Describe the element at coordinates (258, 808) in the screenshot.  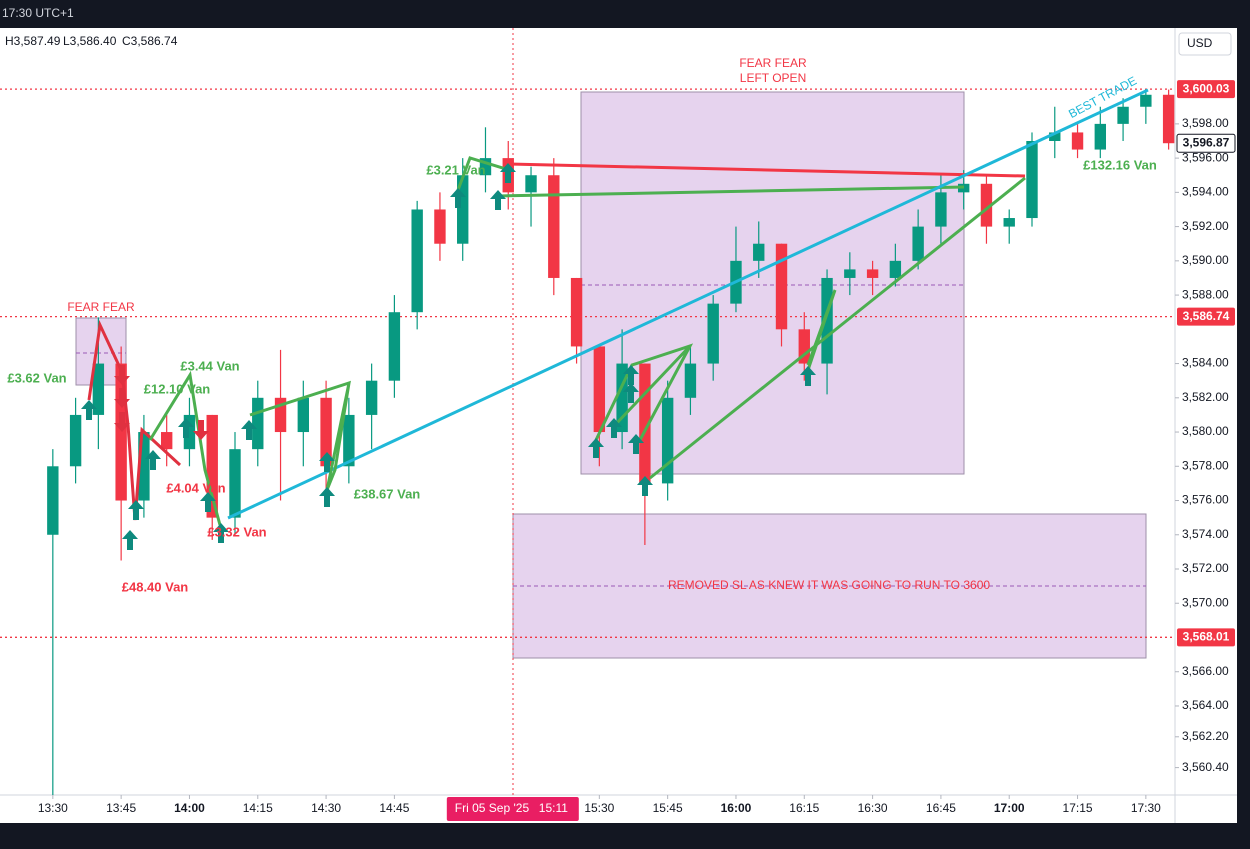
I see `x-tick-label: 14:15` at that location.